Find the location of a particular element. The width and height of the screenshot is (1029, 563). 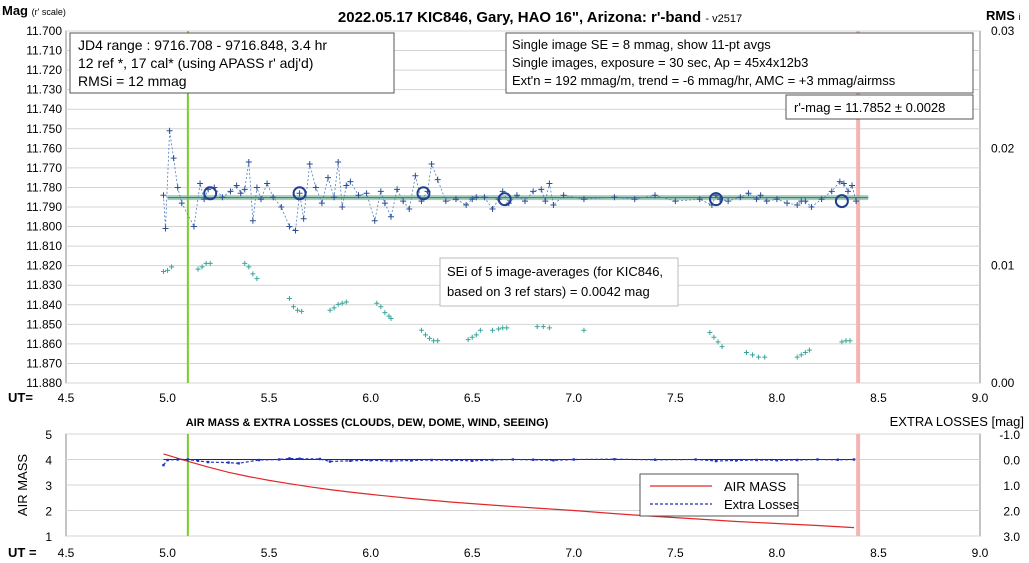

bottom-x-tick-label: 6.0 is located at coordinates (370, 553).